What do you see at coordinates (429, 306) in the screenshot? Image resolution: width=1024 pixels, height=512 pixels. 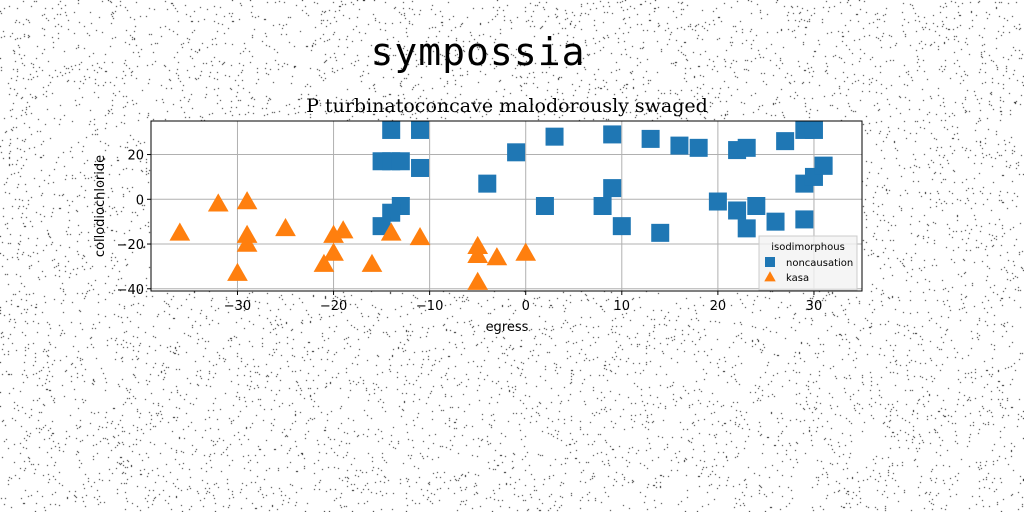 I see `x-tick-label: −10` at bounding box center [429, 306].